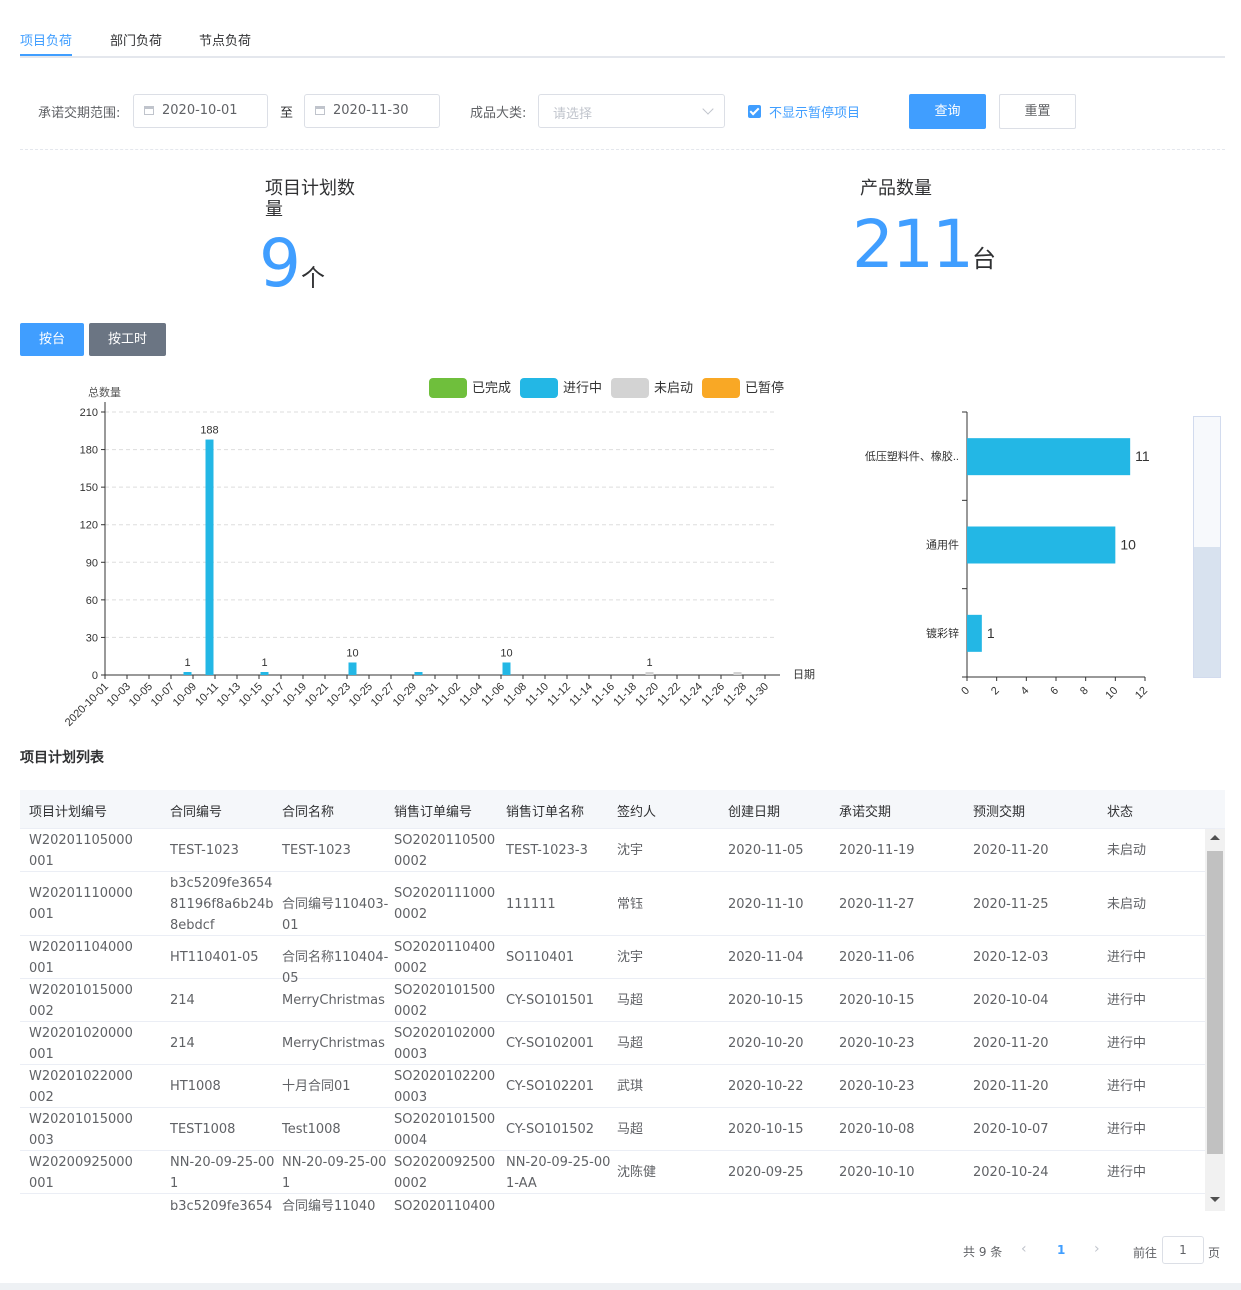  What do you see at coordinates (558, 1172) in the screenshot?
I see `table-cell: NN-20-09-25-001-AA` at bounding box center [558, 1172].